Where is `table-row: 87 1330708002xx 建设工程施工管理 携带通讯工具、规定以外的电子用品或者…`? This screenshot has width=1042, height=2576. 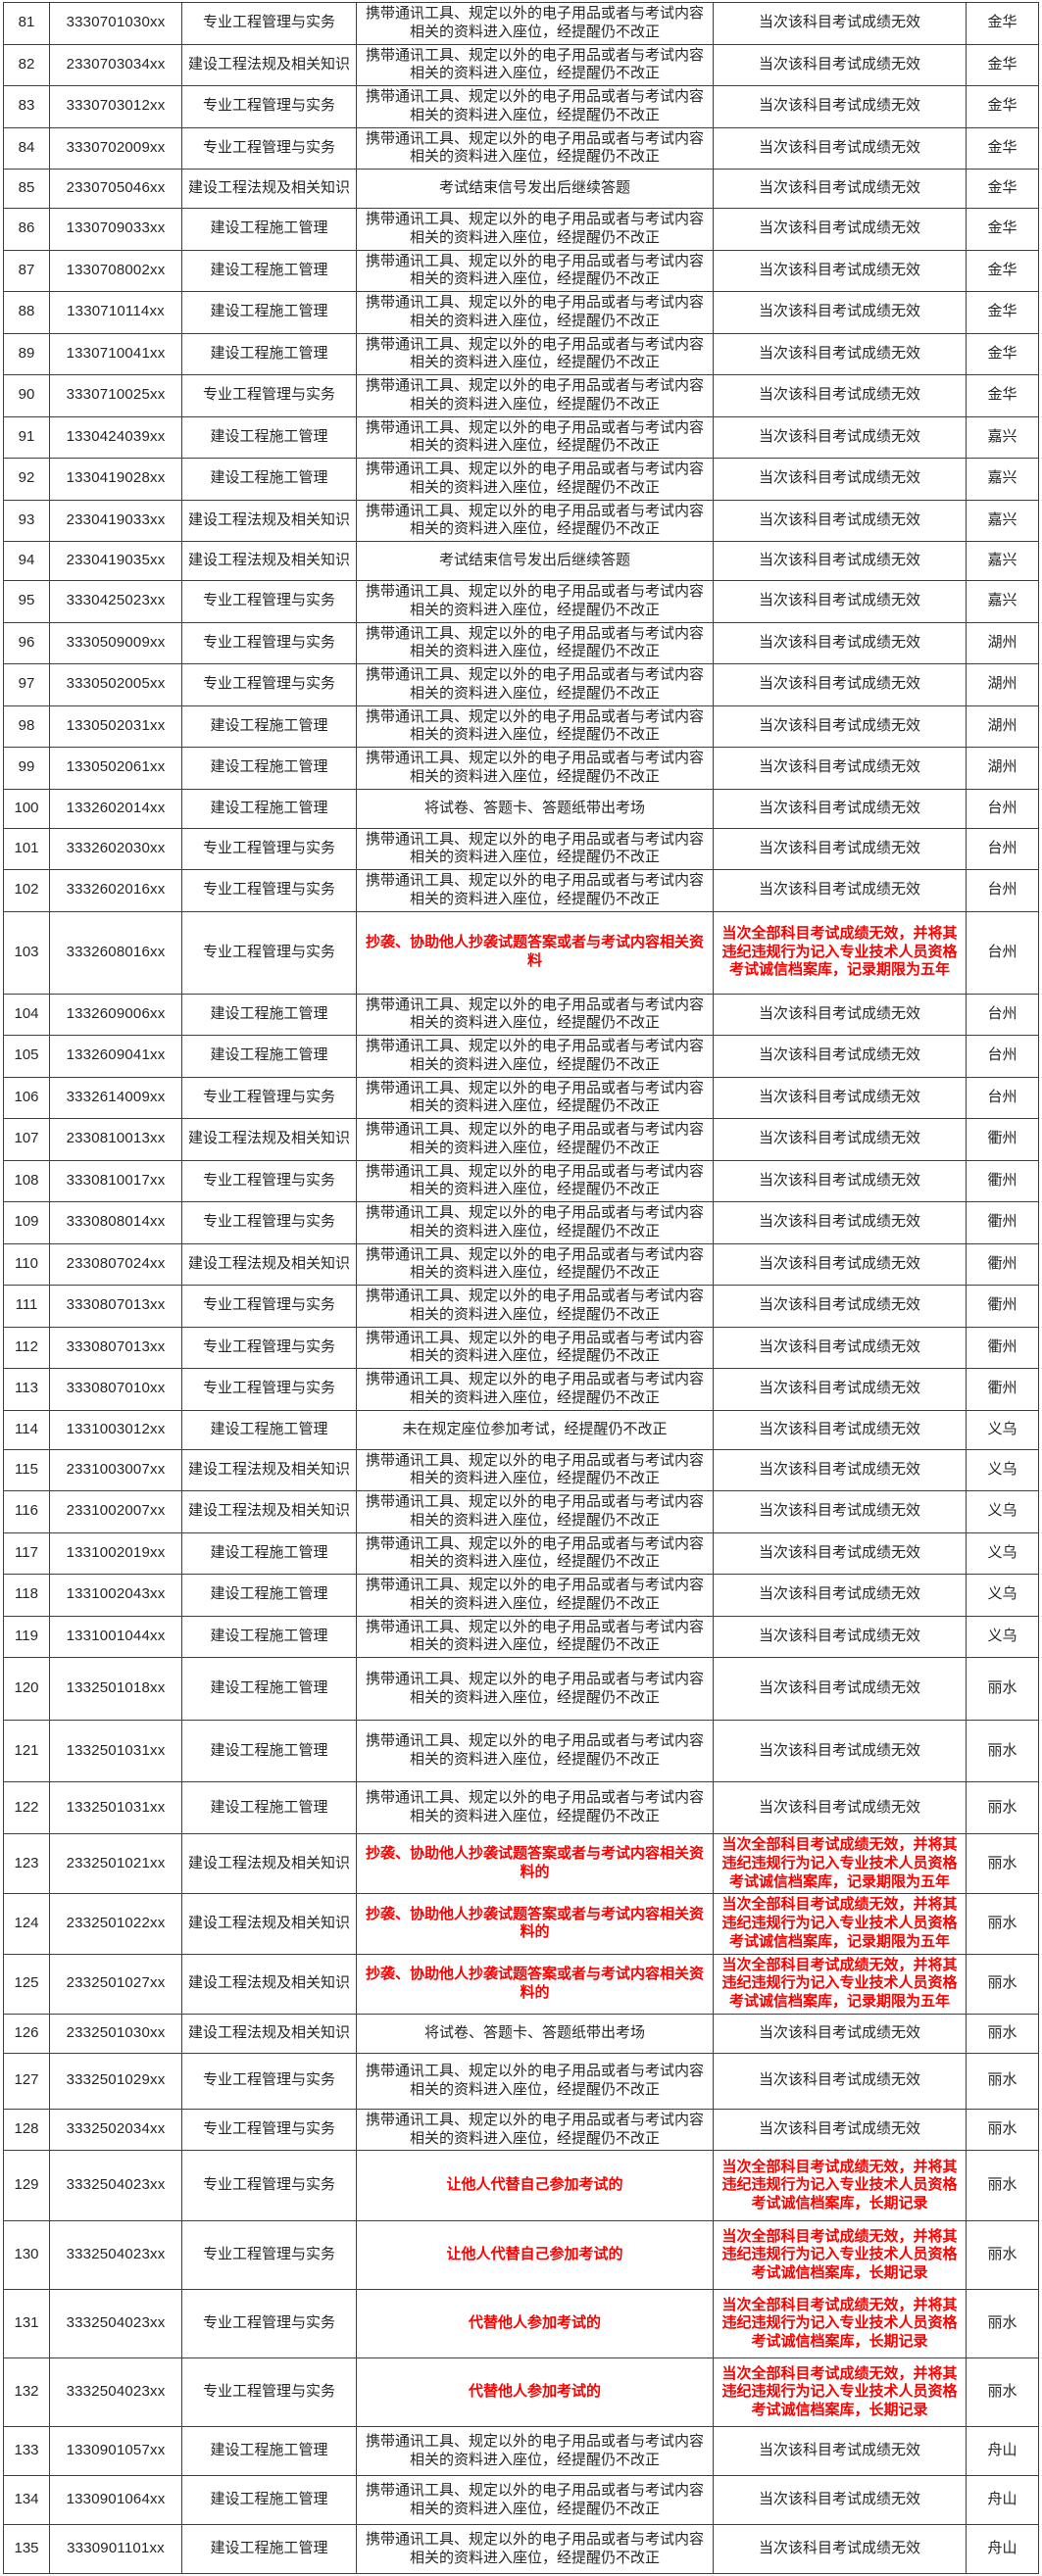
table-row: 87 1330708002xx 建设工程施工管理 携带通讯工具、规定以外的电子用品或者… is located at coordinates (521, 270).